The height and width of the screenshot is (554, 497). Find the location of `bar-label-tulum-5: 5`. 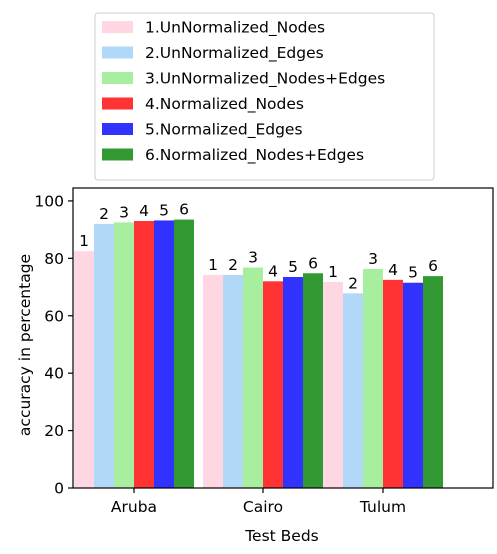

bar-label-tulum-5: 5 is located at coordinates (413, 273).